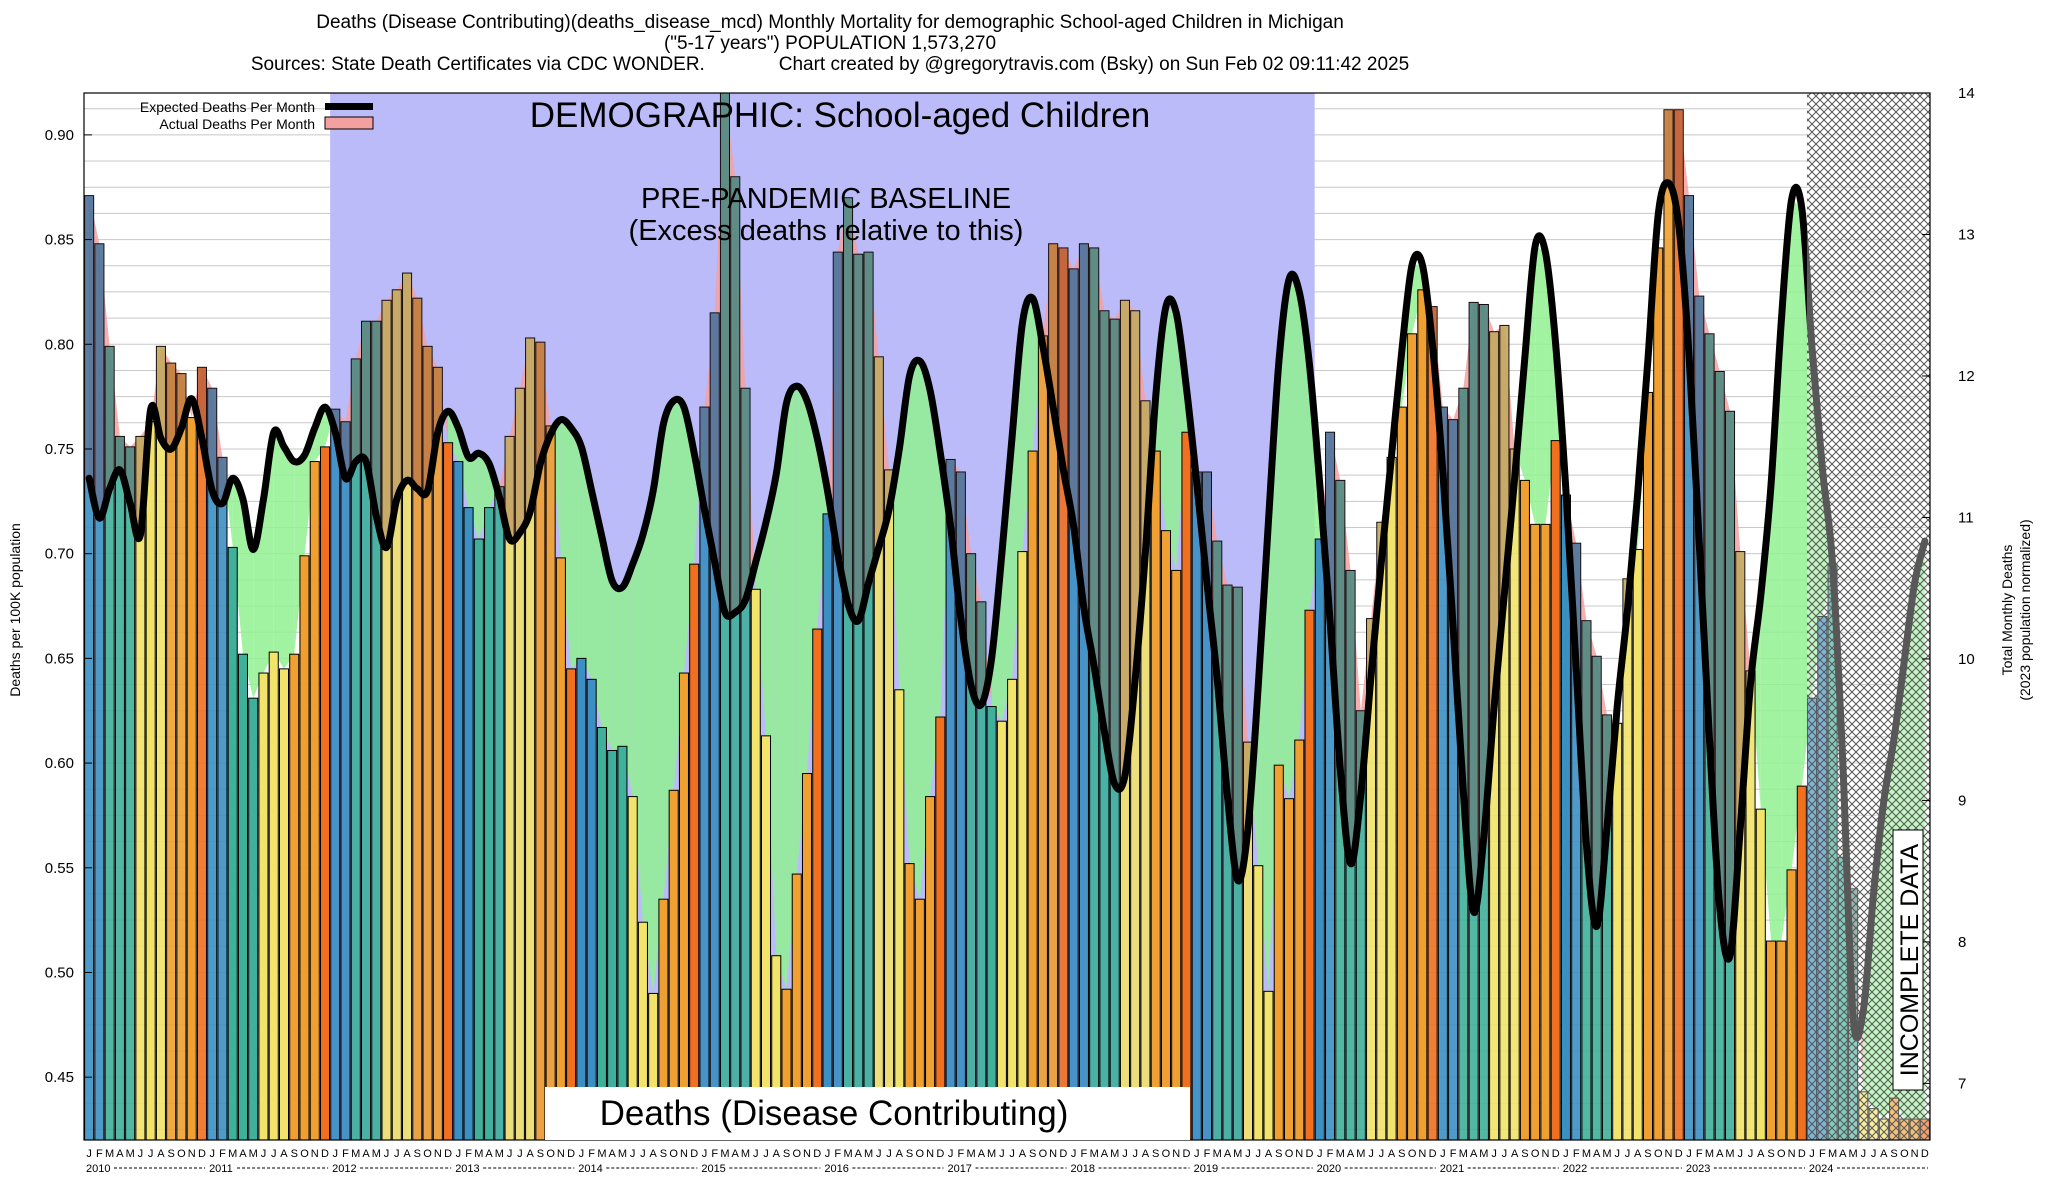  I want to click on y2-tick-label: 7, so click(1962, 1083).